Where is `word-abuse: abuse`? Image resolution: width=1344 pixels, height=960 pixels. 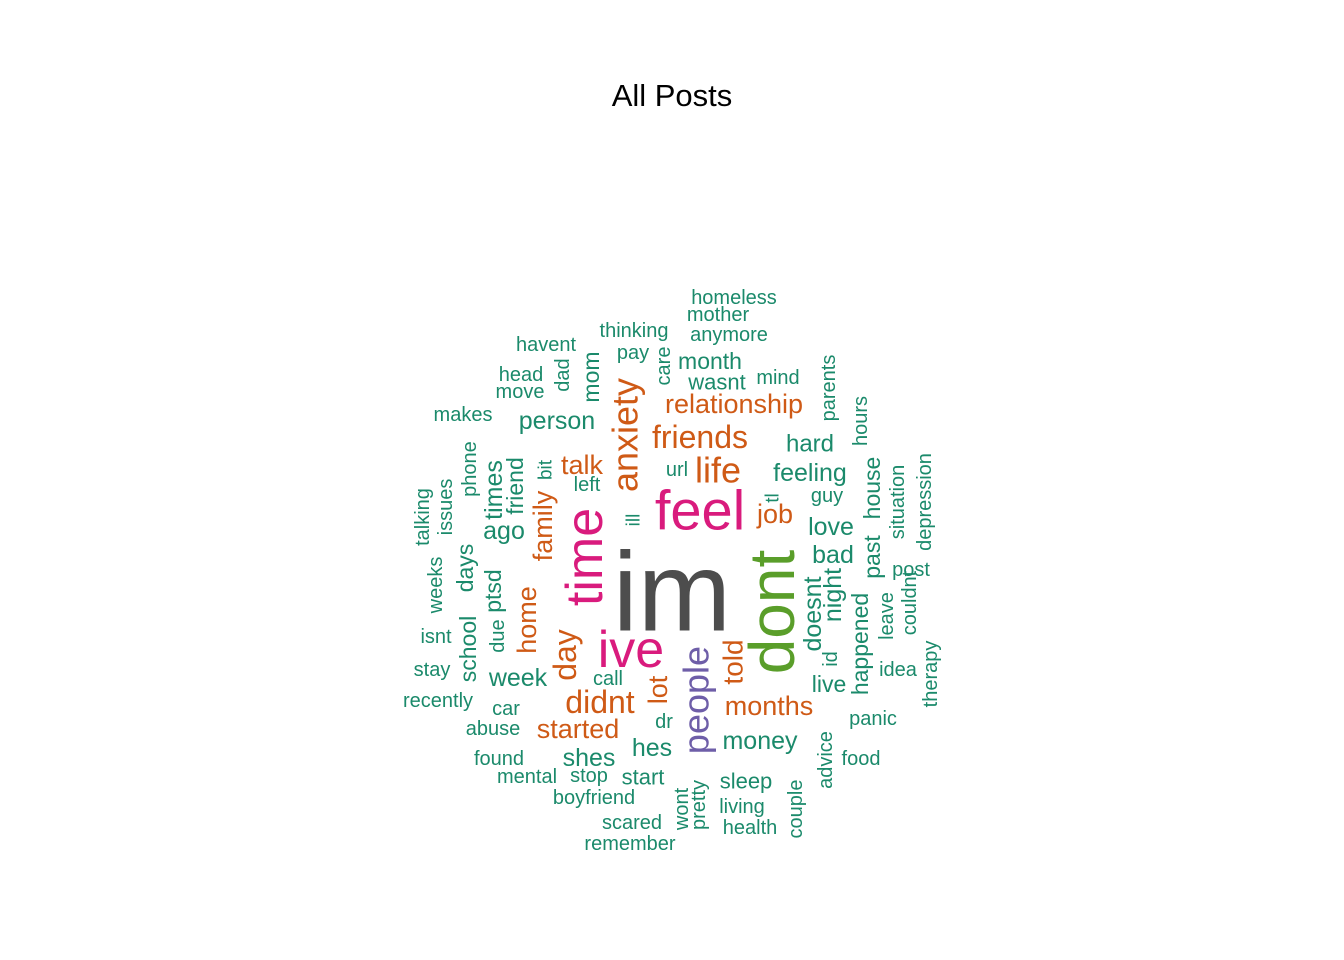
word-abuse: abuse is located at coordinates (493, 729).